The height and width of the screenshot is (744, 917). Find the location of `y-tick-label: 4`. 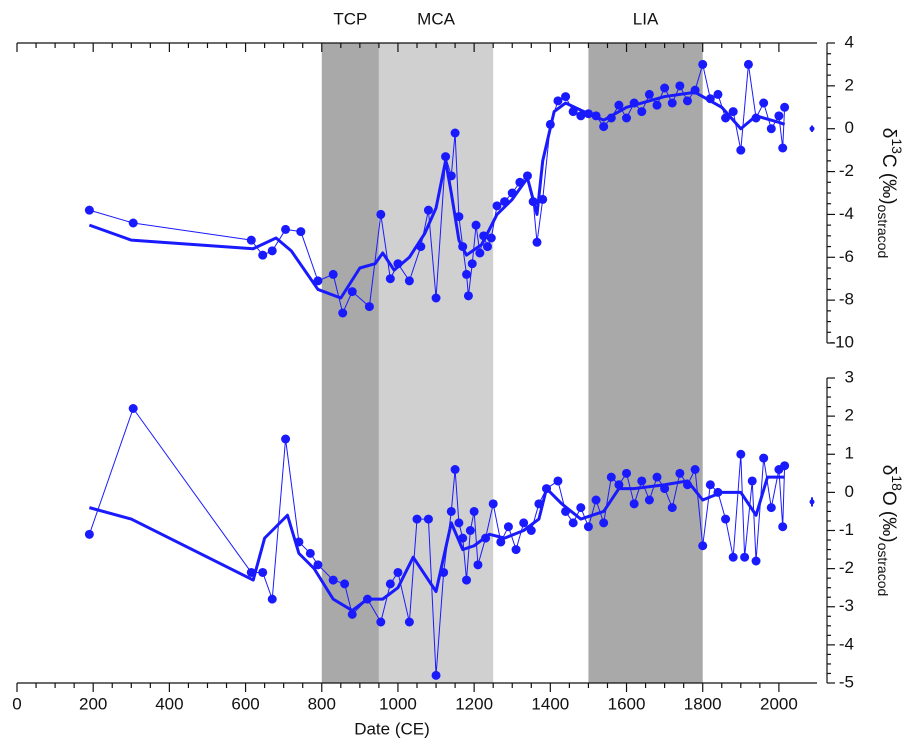

y-tick-label: 4 is located at coordinates (849, 41).